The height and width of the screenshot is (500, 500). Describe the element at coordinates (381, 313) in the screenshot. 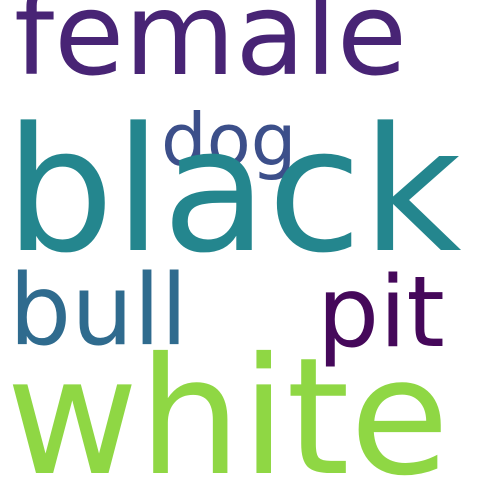

I see `word-pit: pit` at that location.